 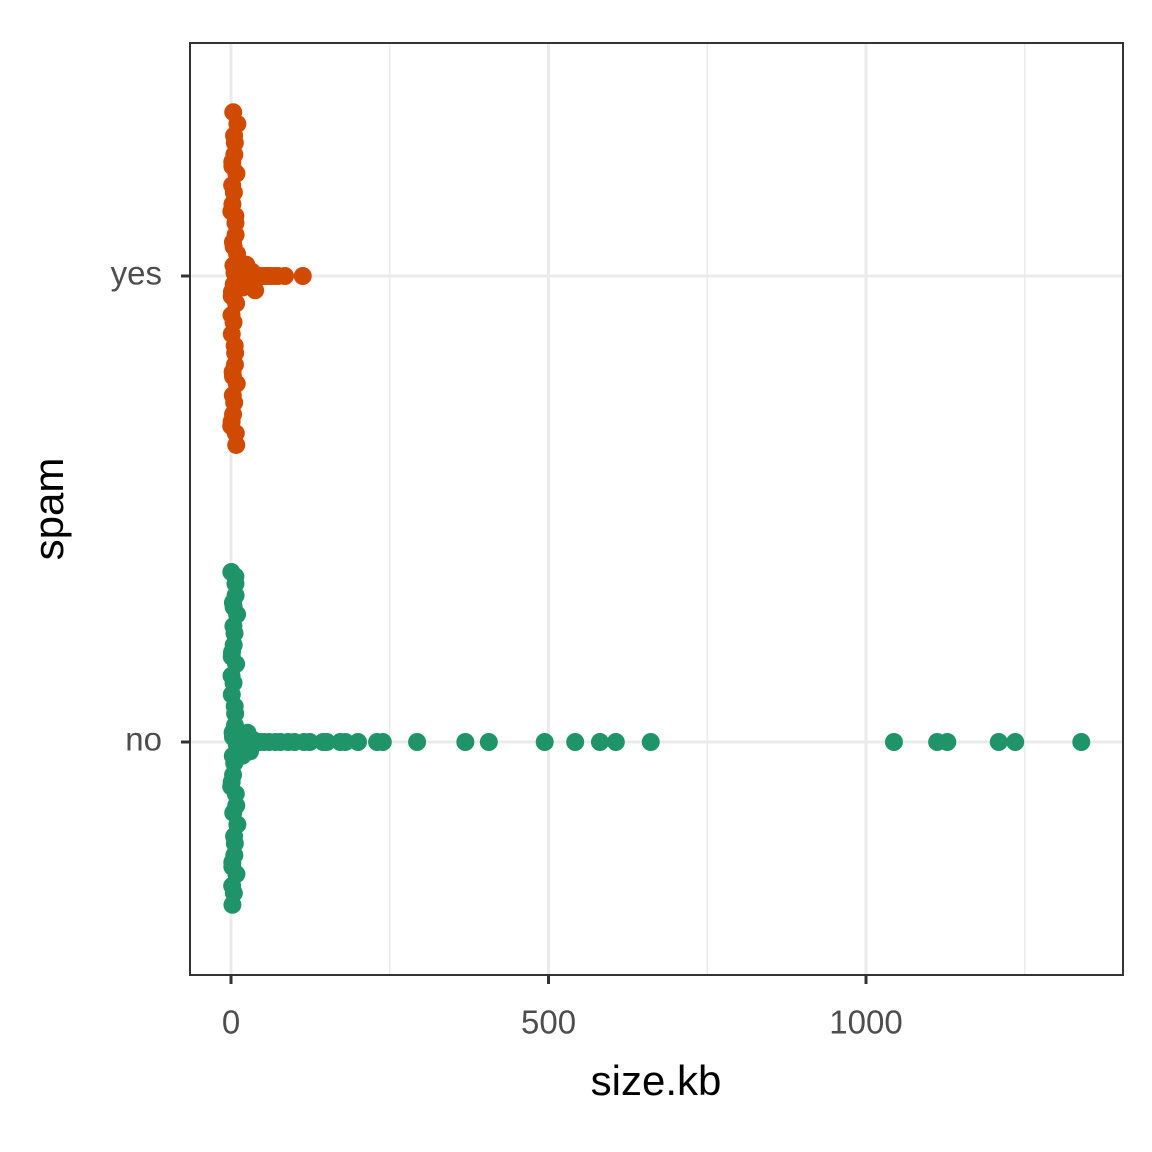 What do you see at coordinates (48, 509) in the screenshot?
I see `y-axis-title: spam` at bounding box center [48, 509].